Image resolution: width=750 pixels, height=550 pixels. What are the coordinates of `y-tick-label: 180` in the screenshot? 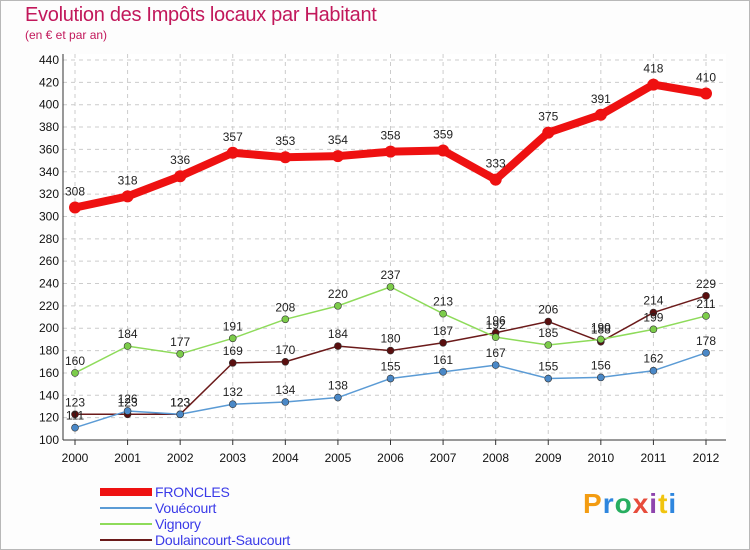 It's located at (49, 351).